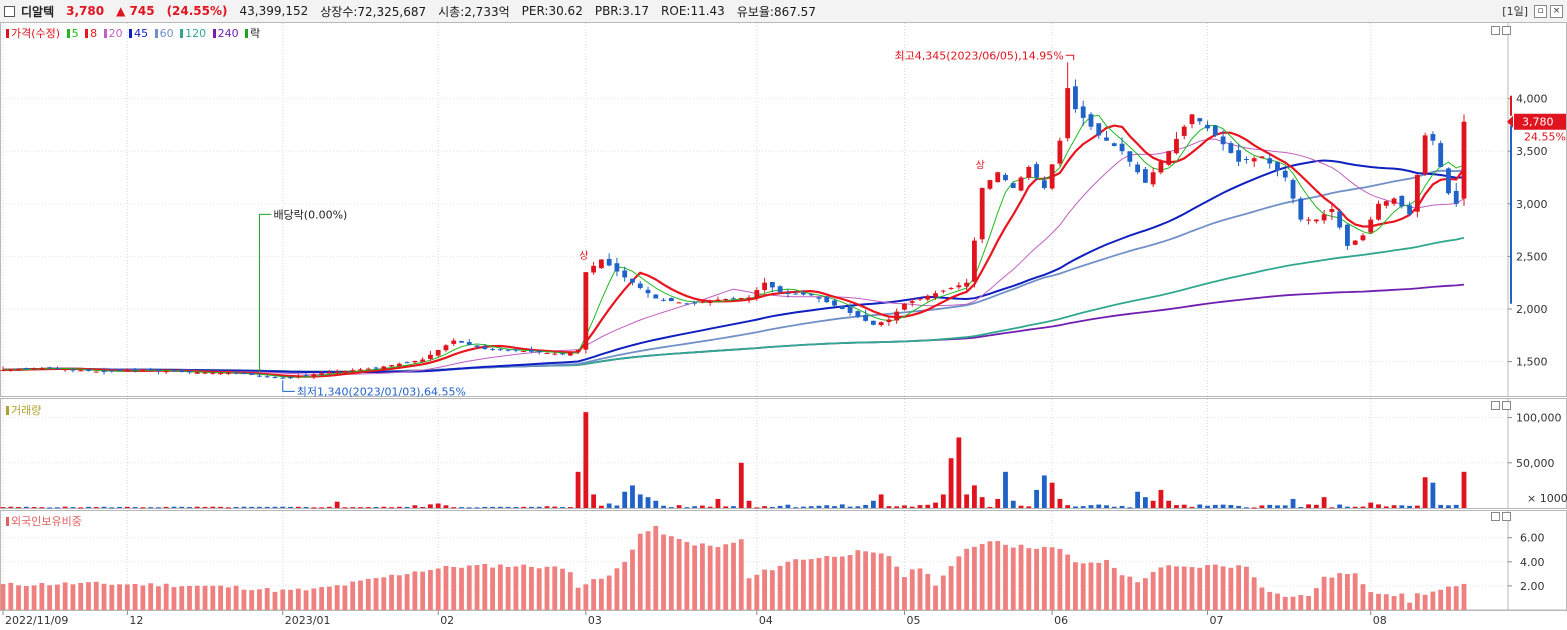 This screenshot has height=630, width=1567. I want to click on low-annotation-arrow, so click(288, 386).